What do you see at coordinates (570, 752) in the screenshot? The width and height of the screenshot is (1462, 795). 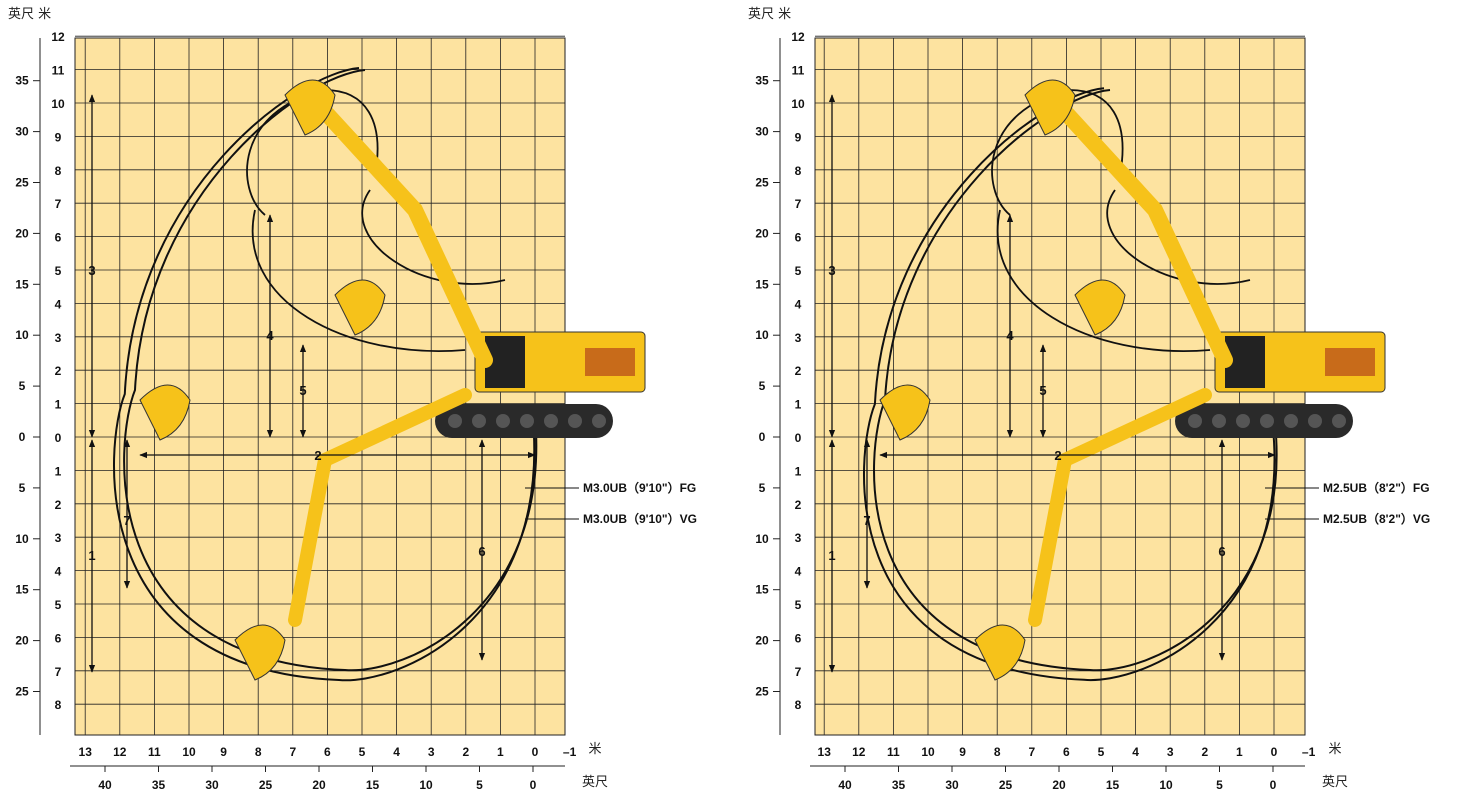 I see `meter-bottom-label: –1` at bounding box center [570, 752].